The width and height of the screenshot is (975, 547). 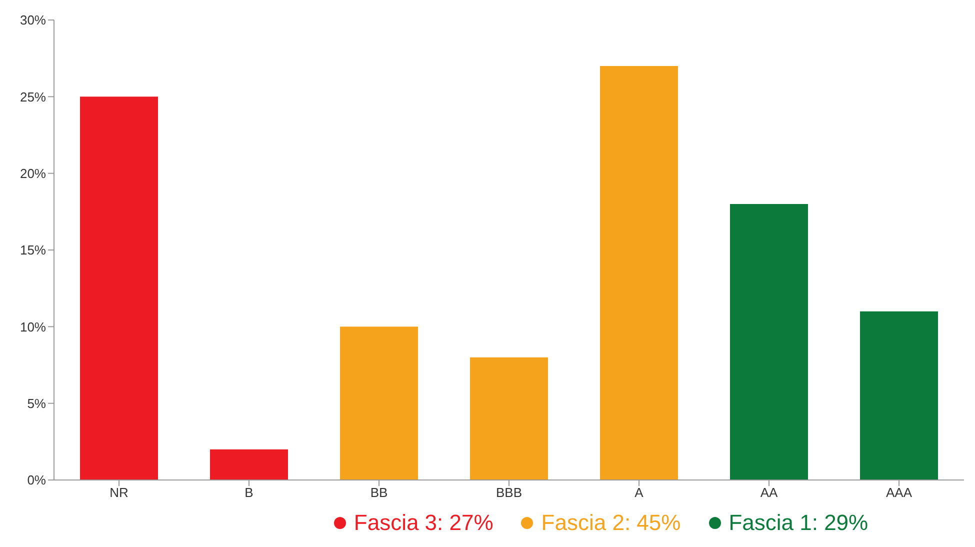 I want to click on x-tick-label: BB, so click(x=379, y=492).